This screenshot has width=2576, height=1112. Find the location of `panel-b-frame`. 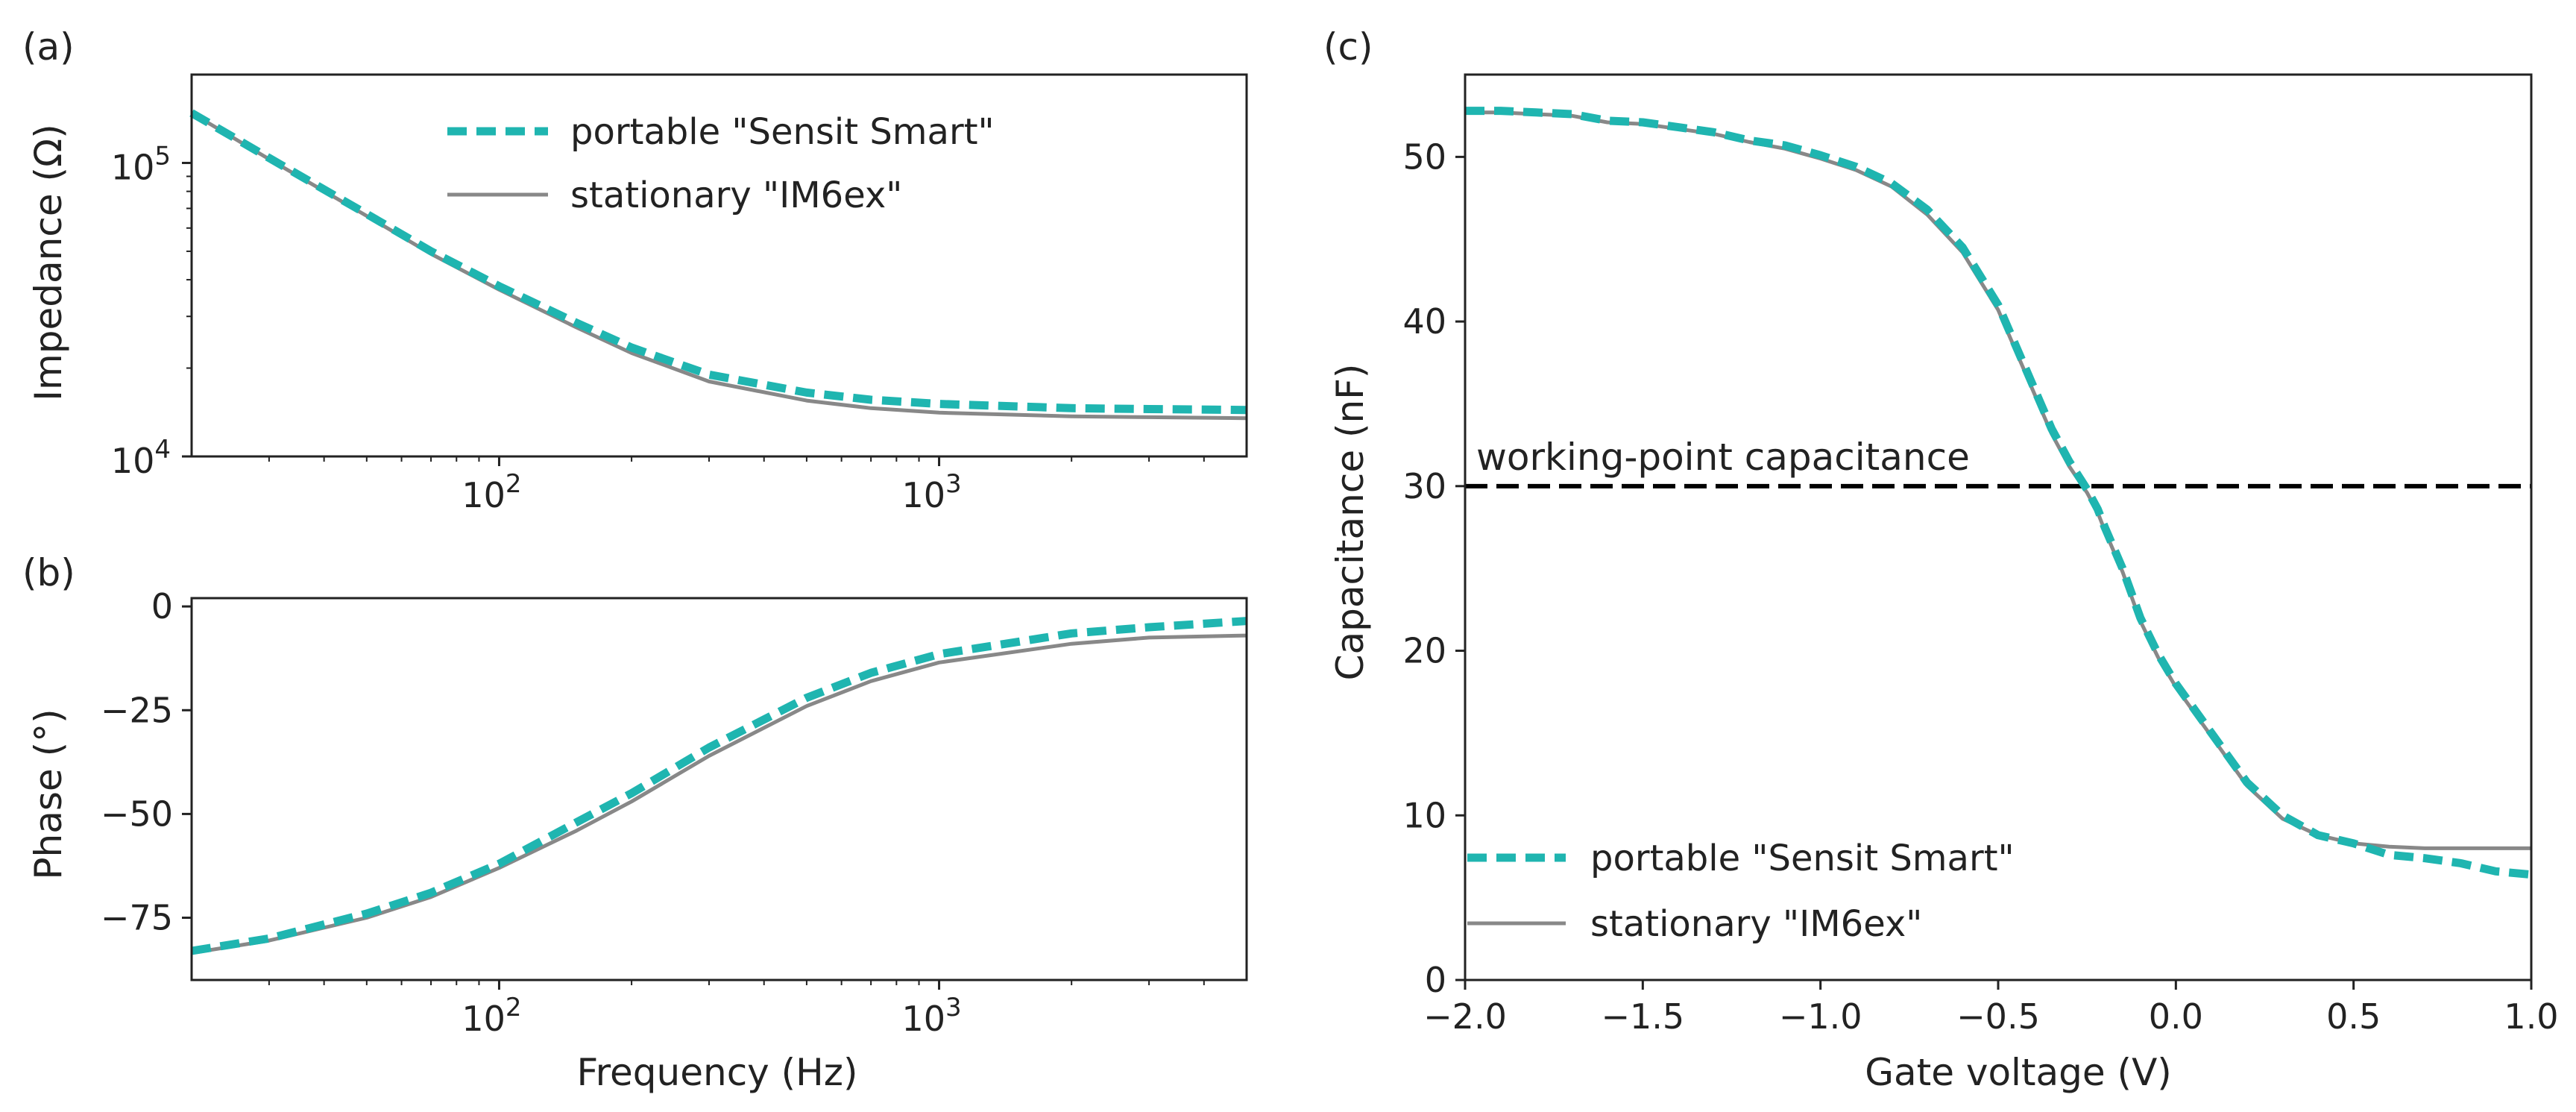

panel-b-frame is located at coordinates (719, 789).